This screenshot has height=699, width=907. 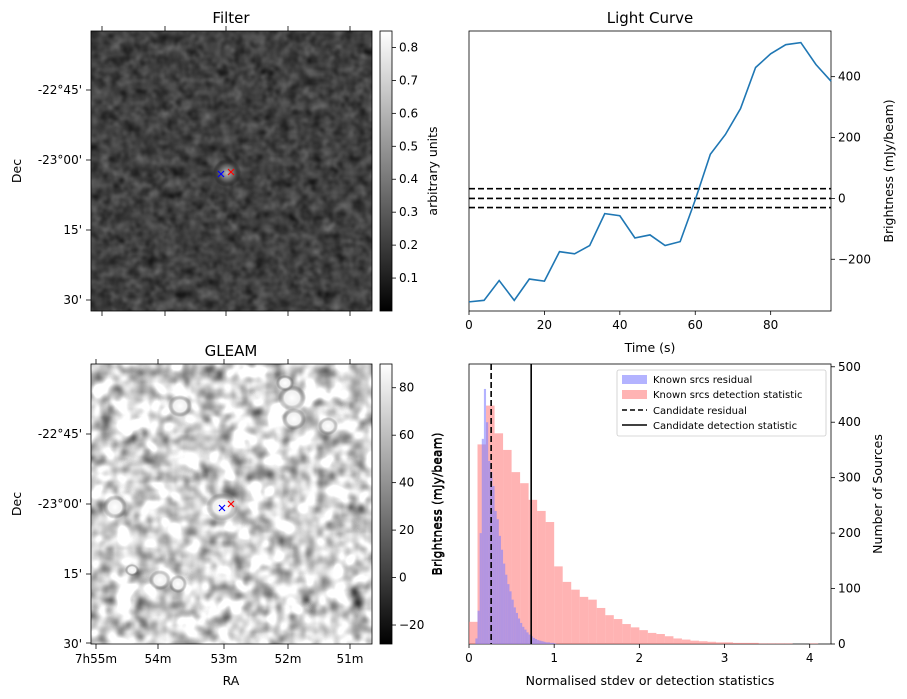 I want to click on colorbar-tick-label: 0.4, so click(x=408, y=179).